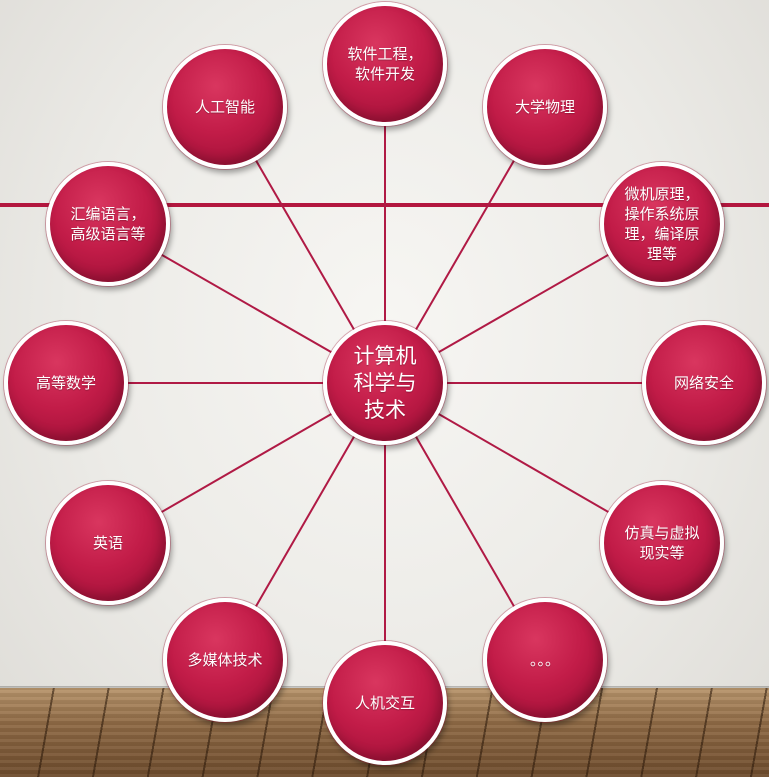 This screenshot has height=777, width=769. I want to click on node-label: 汇编语言， 高级语言等, so click(108, 224).